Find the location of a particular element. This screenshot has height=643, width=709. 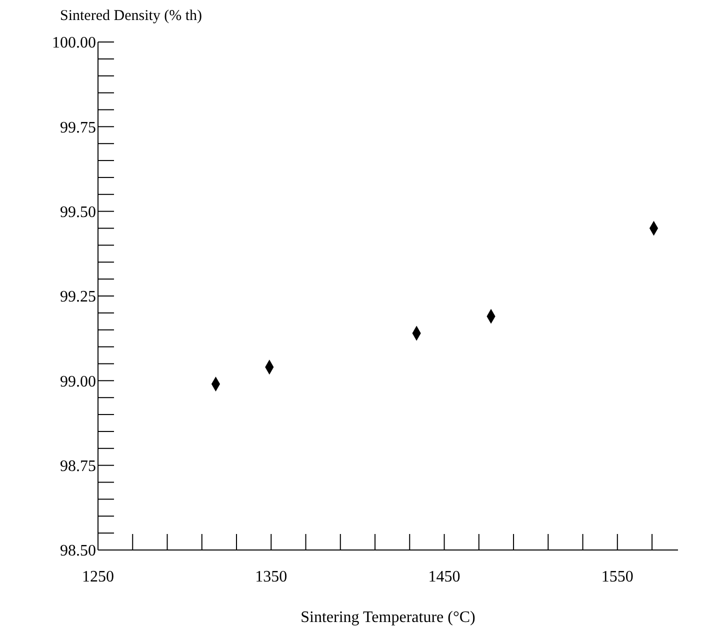

y-tick-label: 98.75 is located at coordinates (78, 467).